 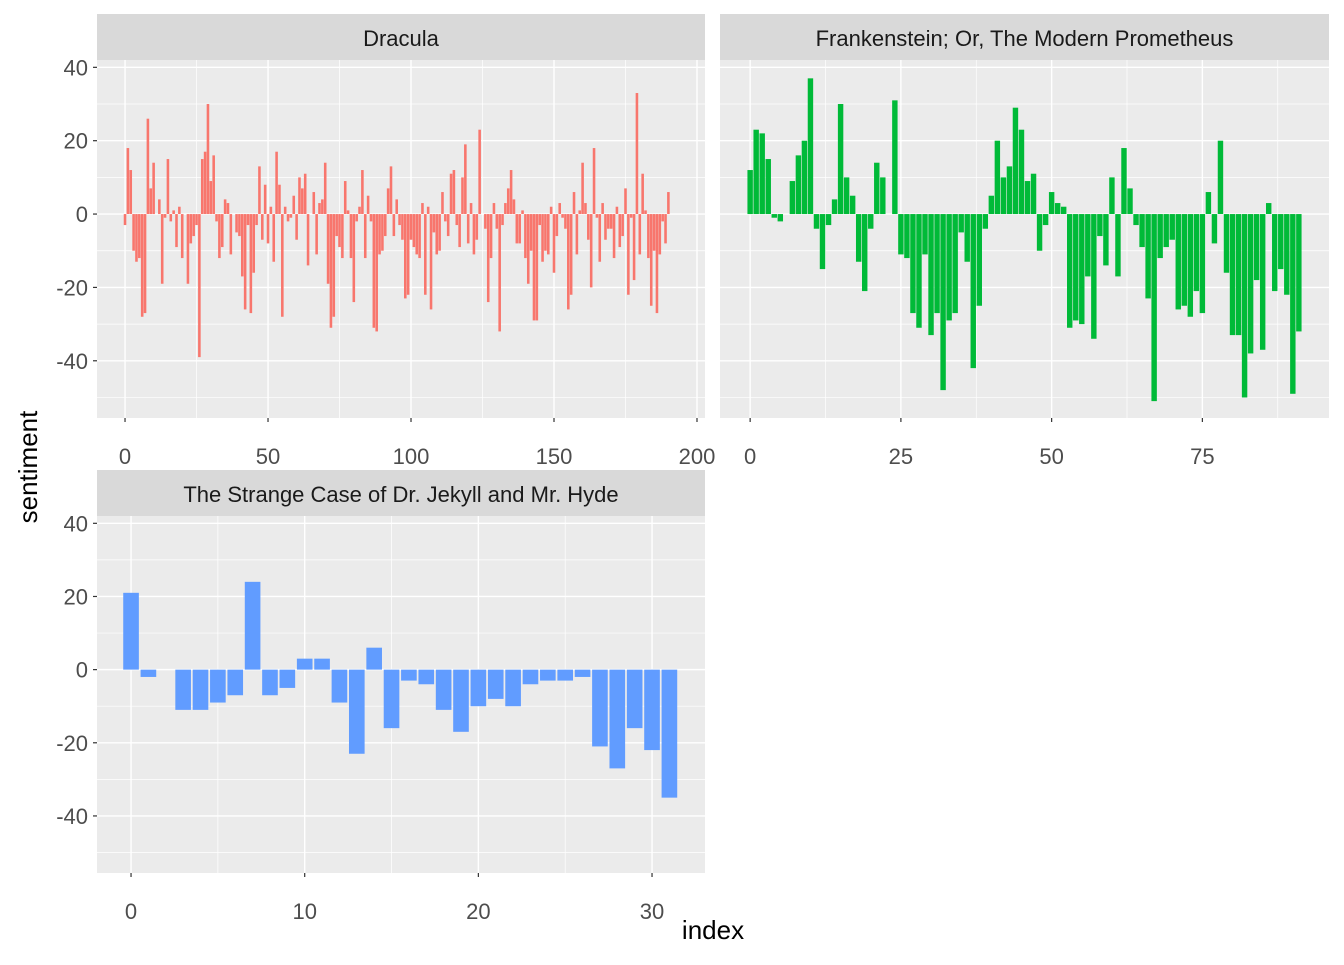 What do you see at coordinates (1202, 456) in the screenshot?
I see `x-tick-label: 75` at bounding box center [1202, 456].